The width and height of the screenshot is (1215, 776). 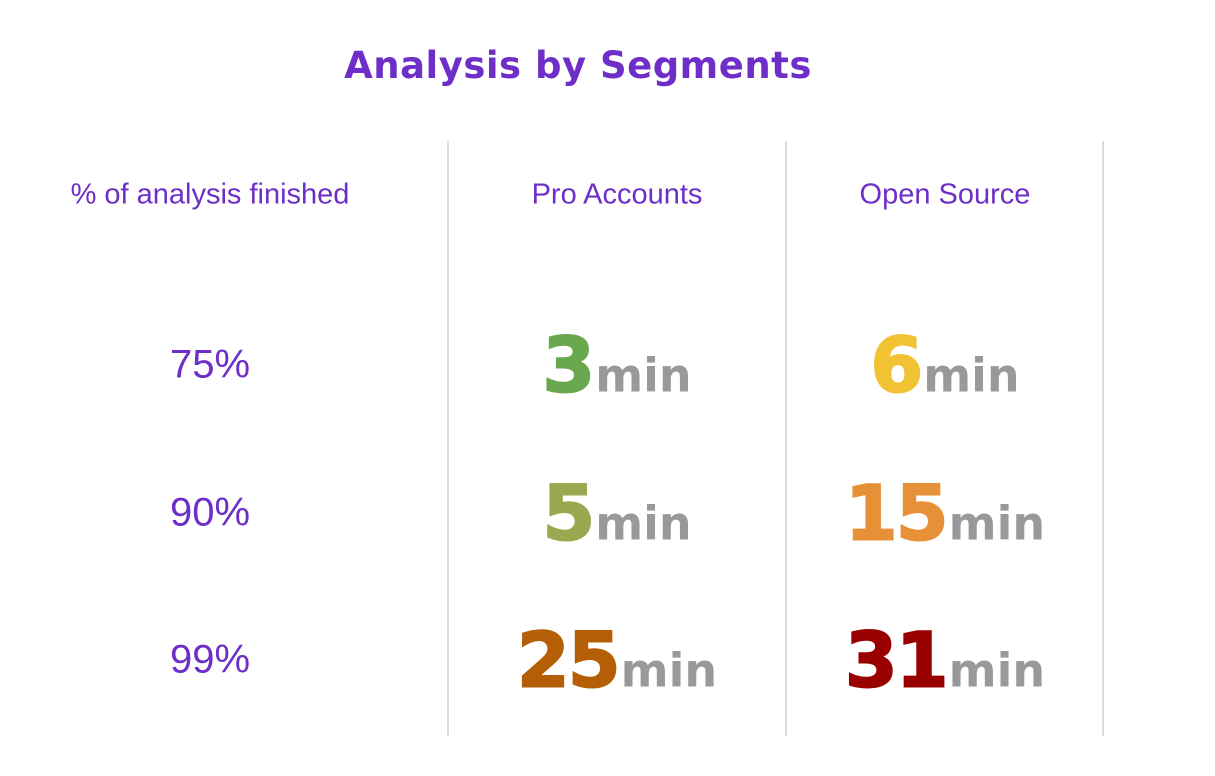 I want to click on time-cell: 3min, so click(x=616, y=365).